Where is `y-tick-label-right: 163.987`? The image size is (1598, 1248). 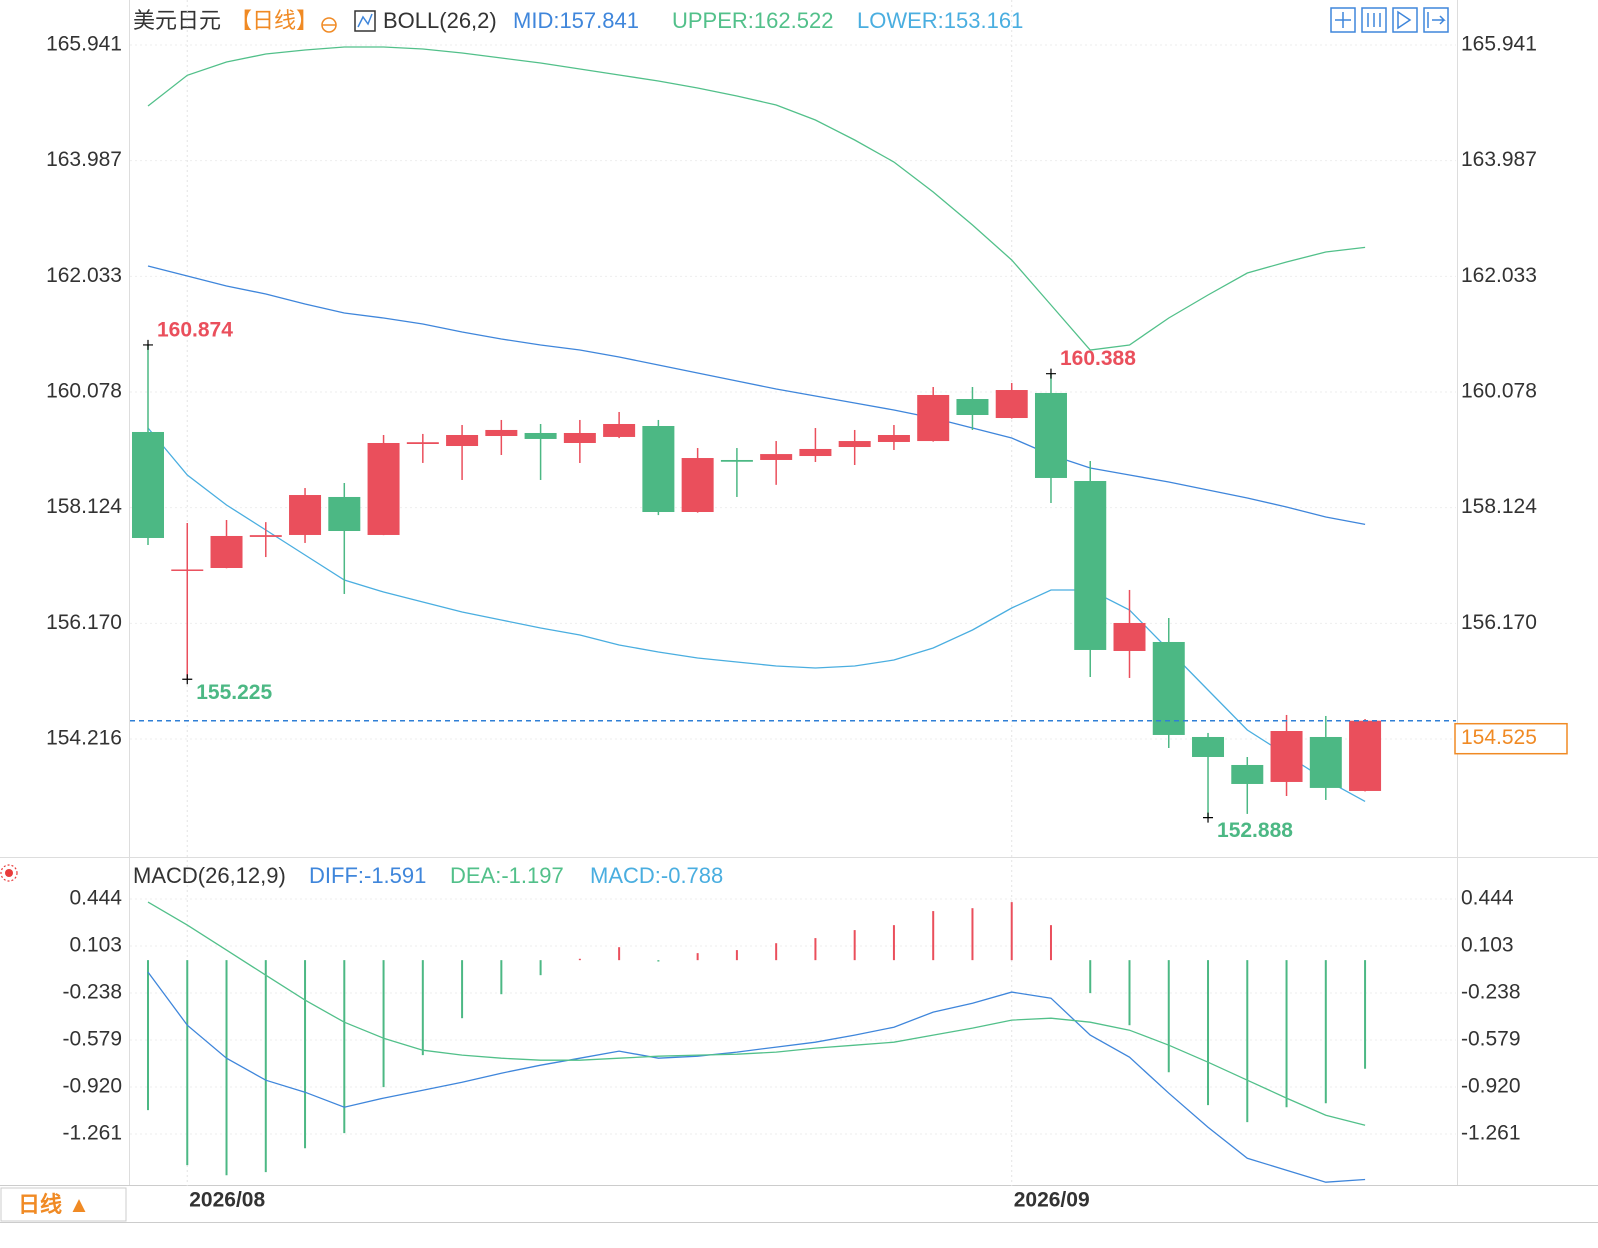 y-tick-label-right: 163.987 is located at coordinates (1499, 159).